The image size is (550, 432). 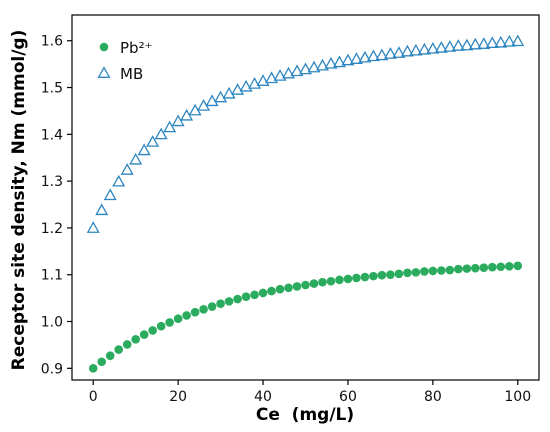 I want to click on x-axis: 0 20 40 60 80 100, so click(x=310, y=392).